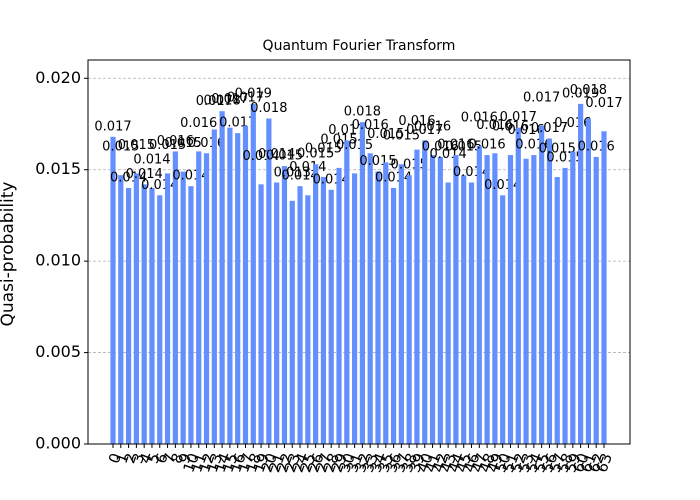  I want to click on x-tick-label: 57, so click(557, 463).